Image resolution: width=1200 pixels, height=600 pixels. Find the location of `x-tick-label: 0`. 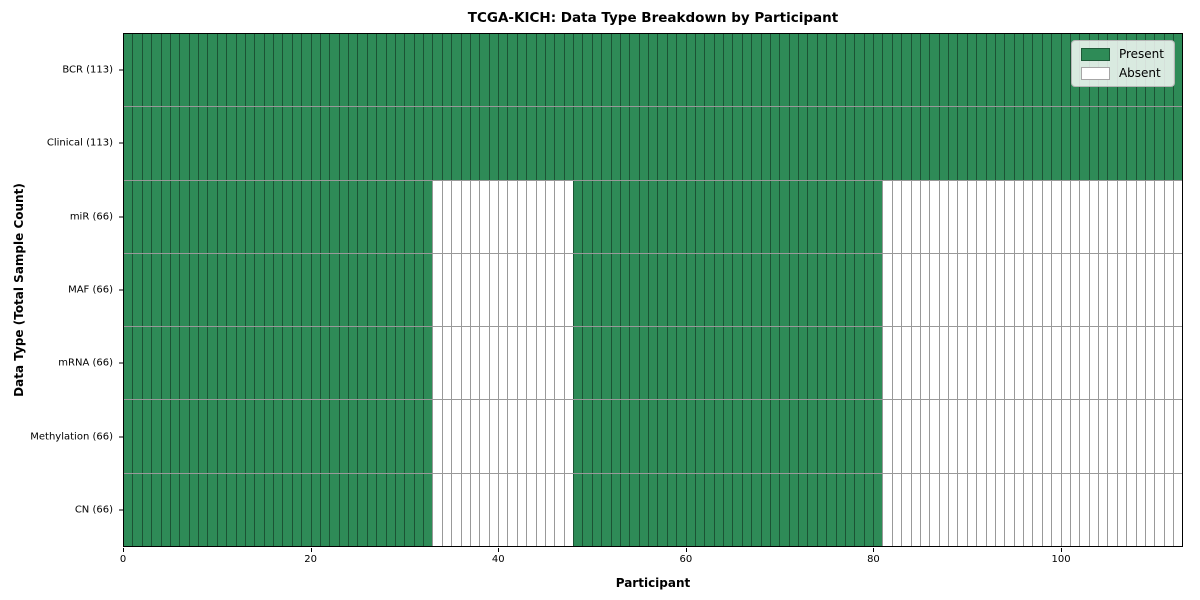

x-tick-label: 0 is located at coordinates (123, 559).